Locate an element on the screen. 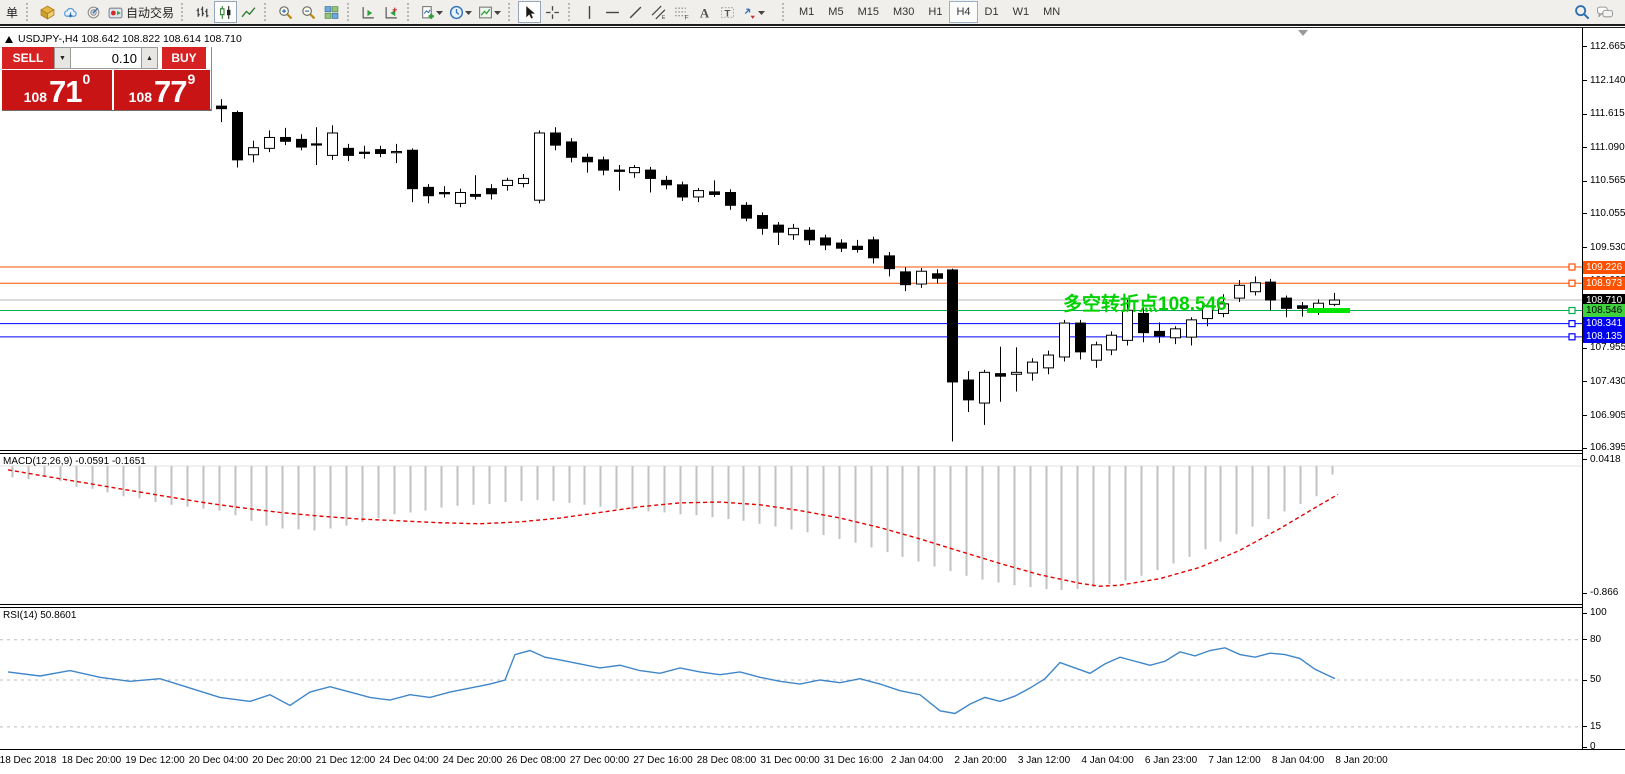 The height and width of the screenshot is (774, 1625). timeframe-MN: MN is located at coordinates (1052, 12).